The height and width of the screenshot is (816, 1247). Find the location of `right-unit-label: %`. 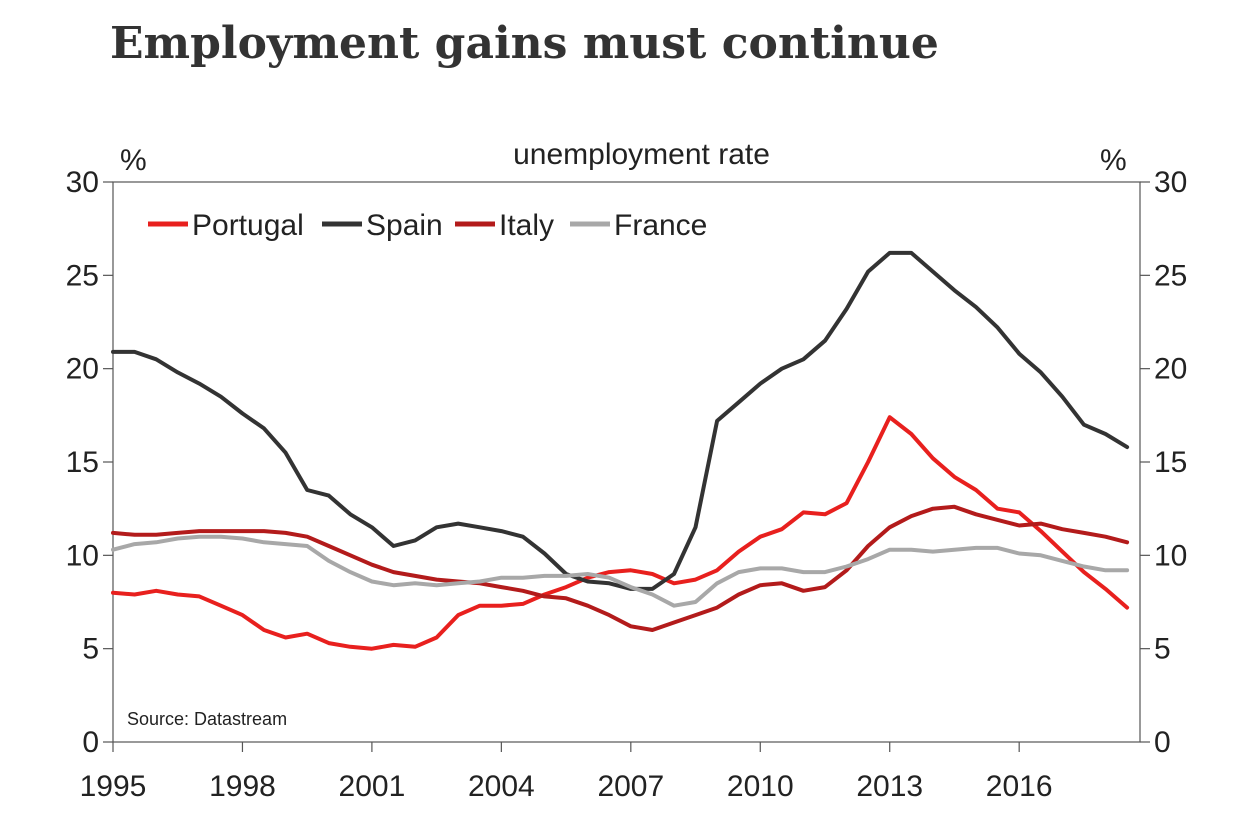

right-unit-label: % is located at coordinates (1113, 160).